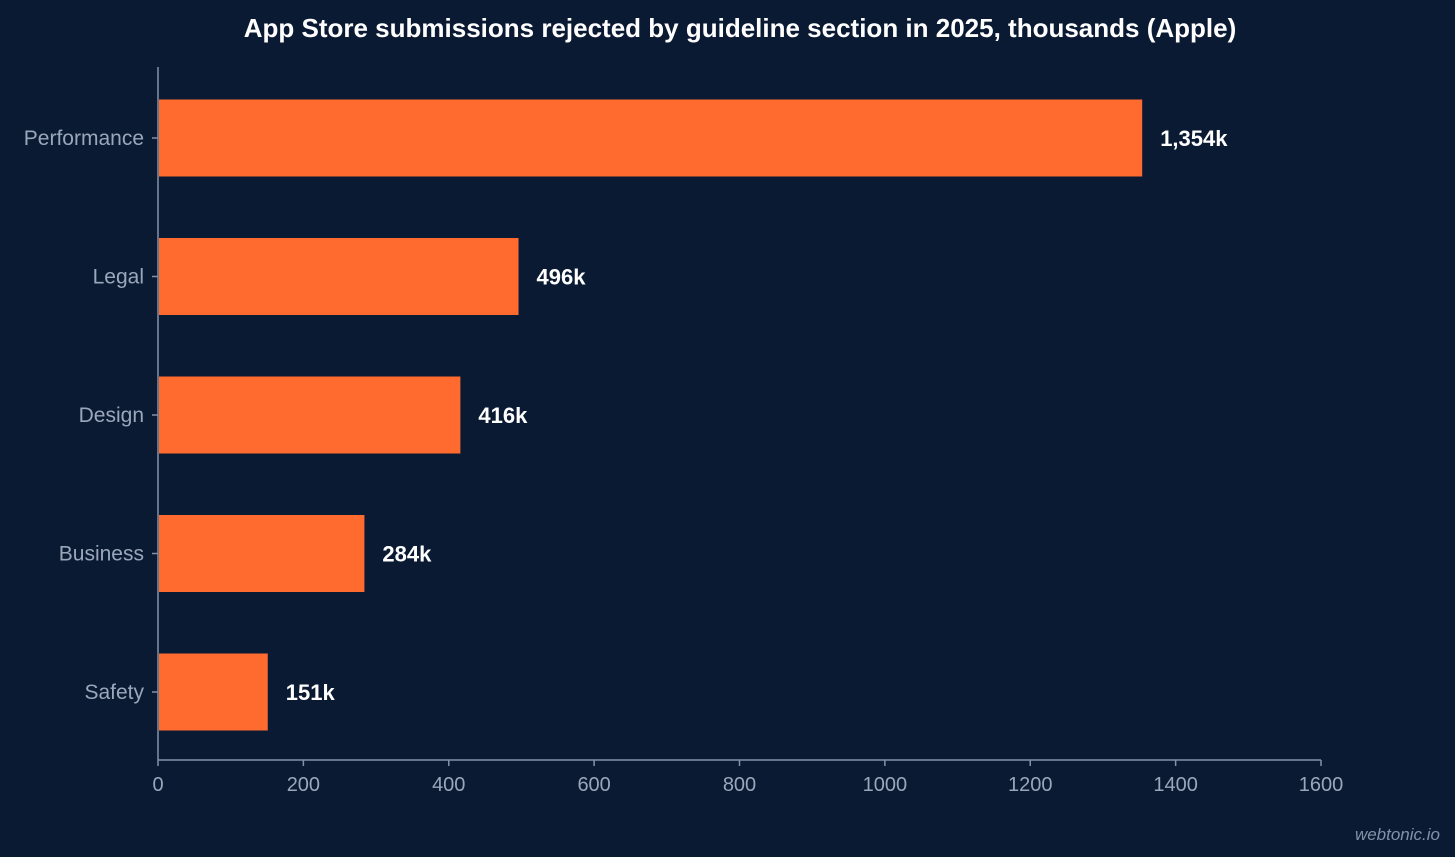  What do you see at coordinates (448, 785) in the screenshot?
I see `x-tick-label: 400` at bounding box center [448, 785].